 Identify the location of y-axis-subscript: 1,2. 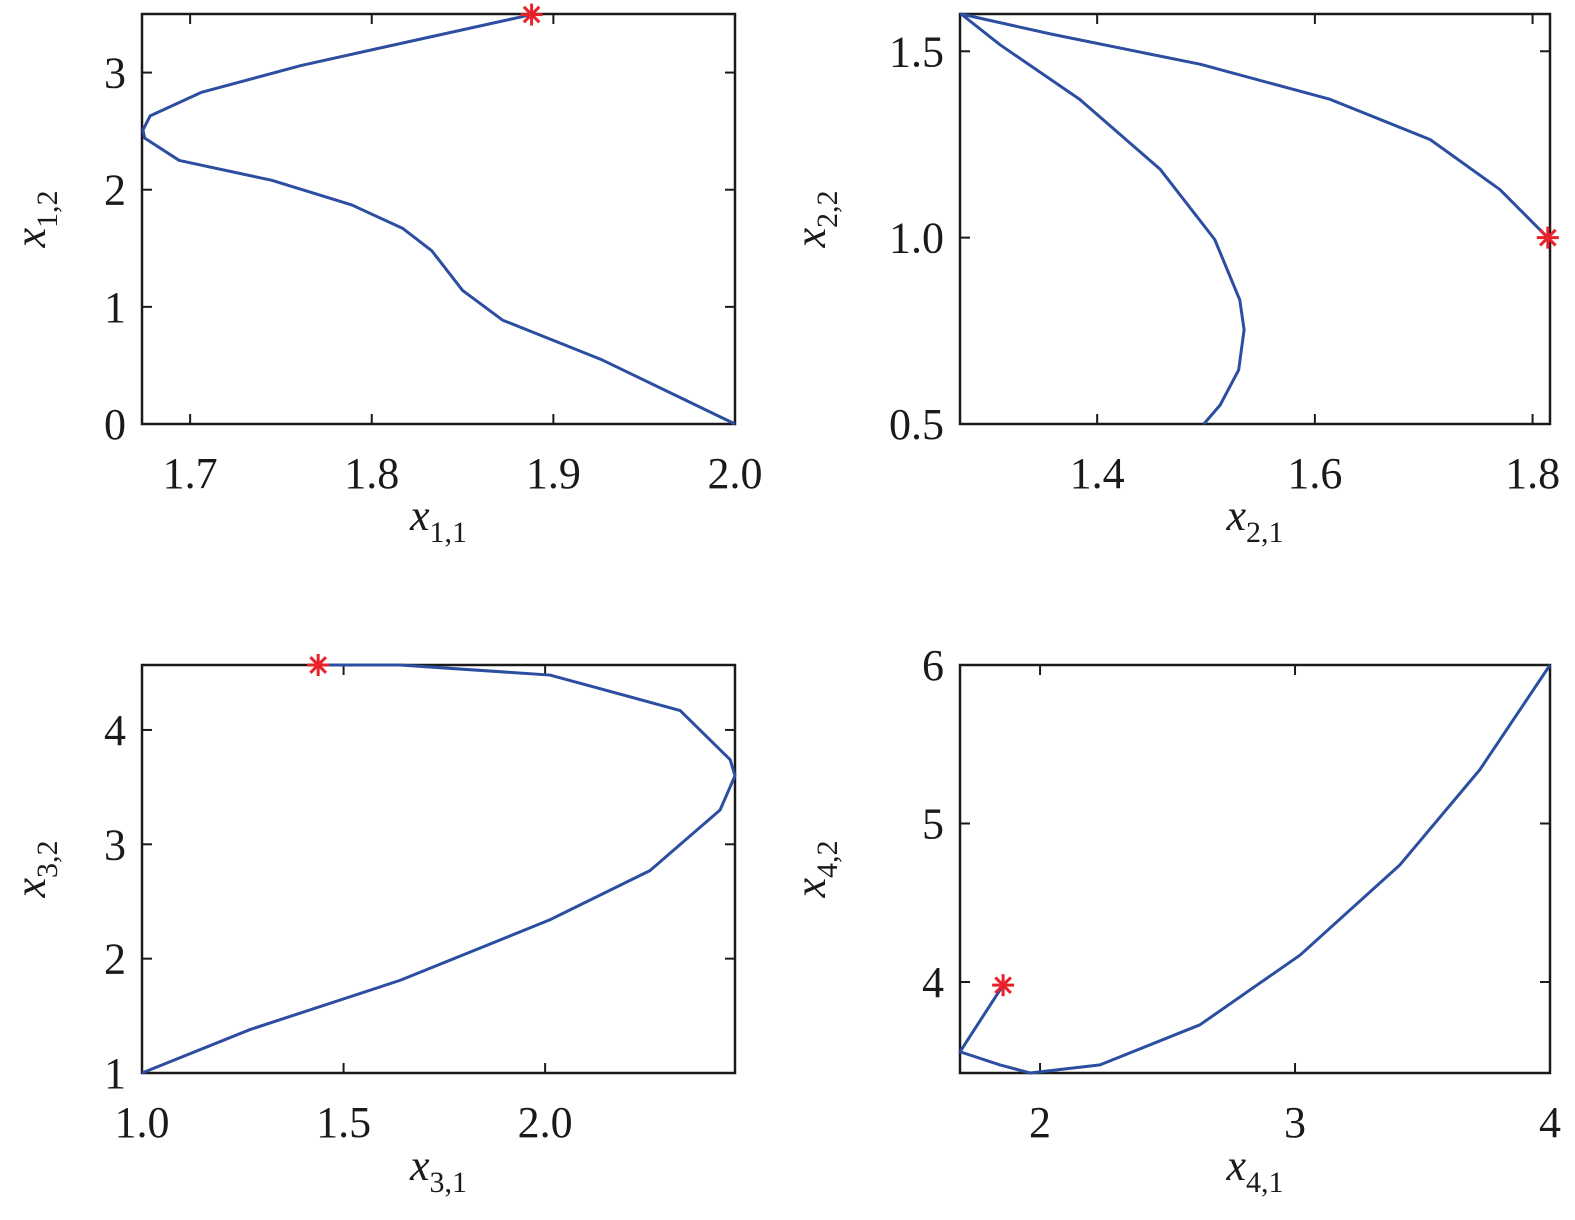
(47, 209).